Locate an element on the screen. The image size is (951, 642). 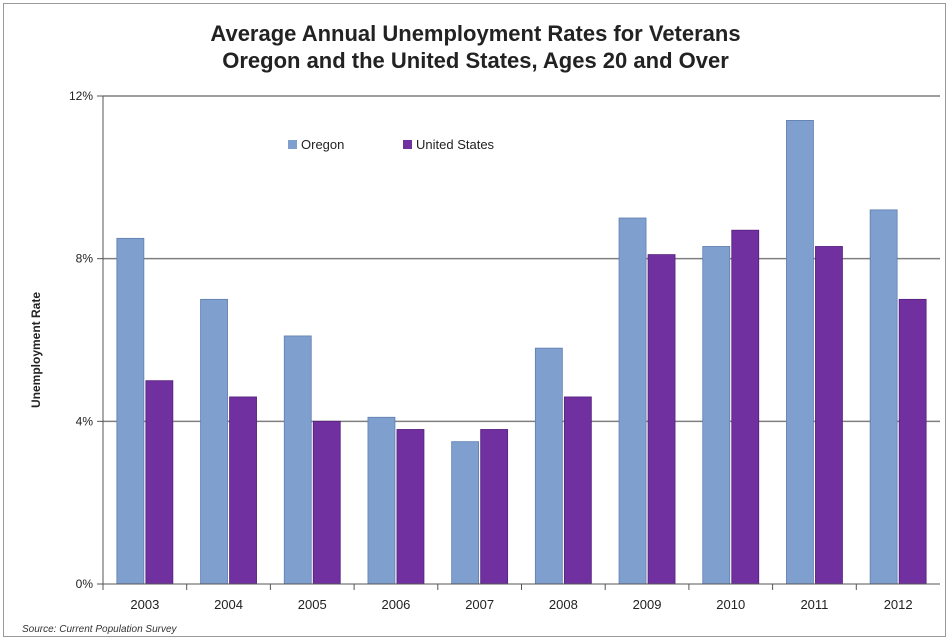
x-tick-label: 2006 is located at coordinates (395, 604).